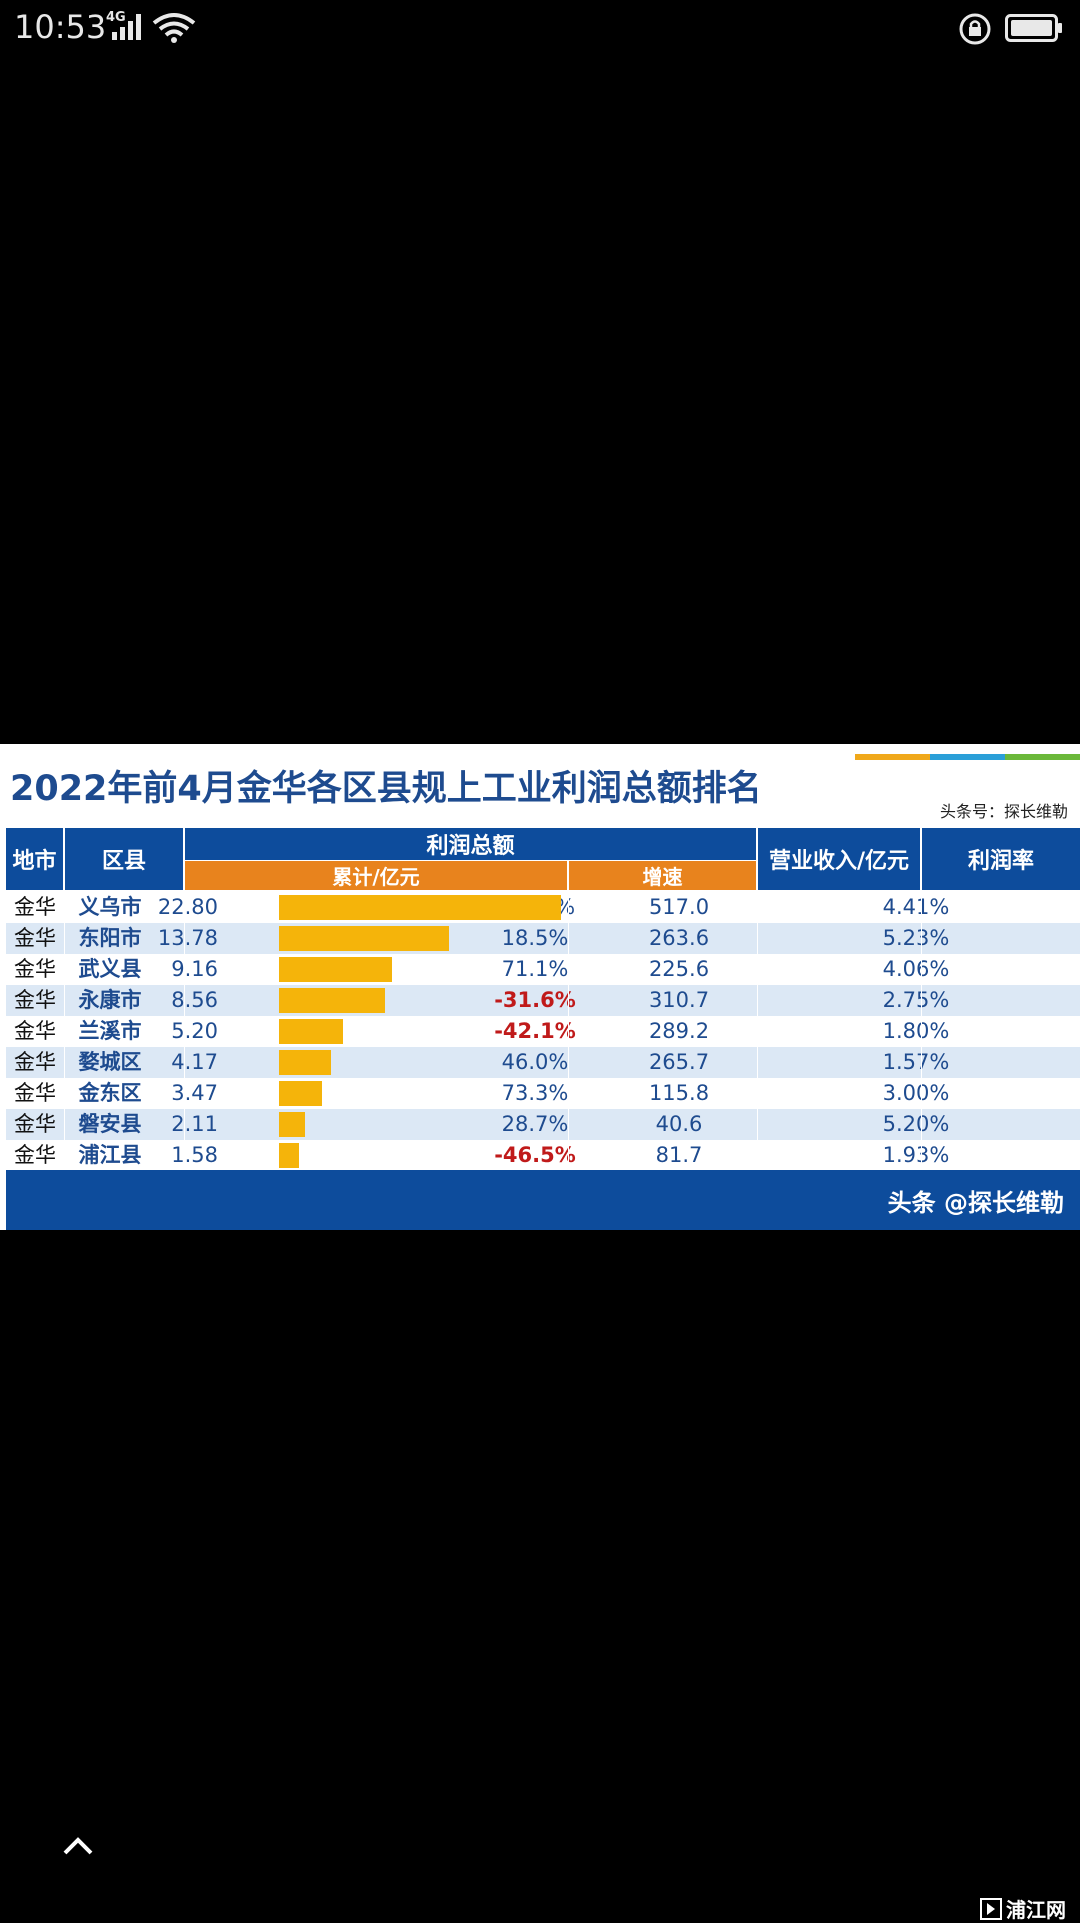  I want to click on profit-amount-cell: 3.47, so click(194, 1093).